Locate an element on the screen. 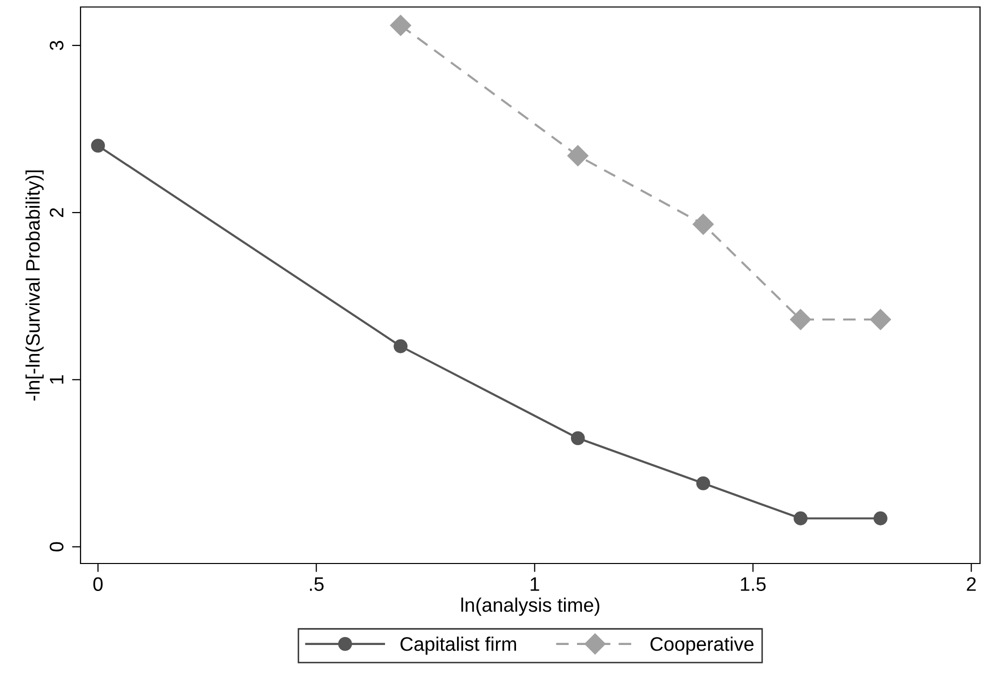 Image resolution: width=982 pixels, height=700 pixels. legend-label: Capitalist firm is located at coordinates (458, 645).